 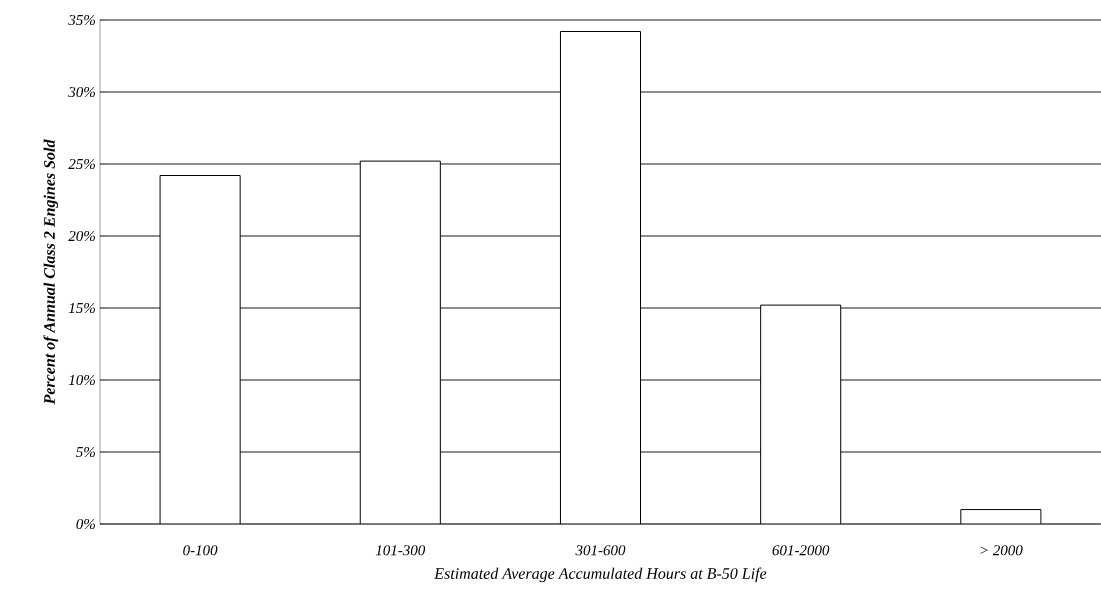 I want to click on y-tick-label: 35%, so click(x=81, y=20).